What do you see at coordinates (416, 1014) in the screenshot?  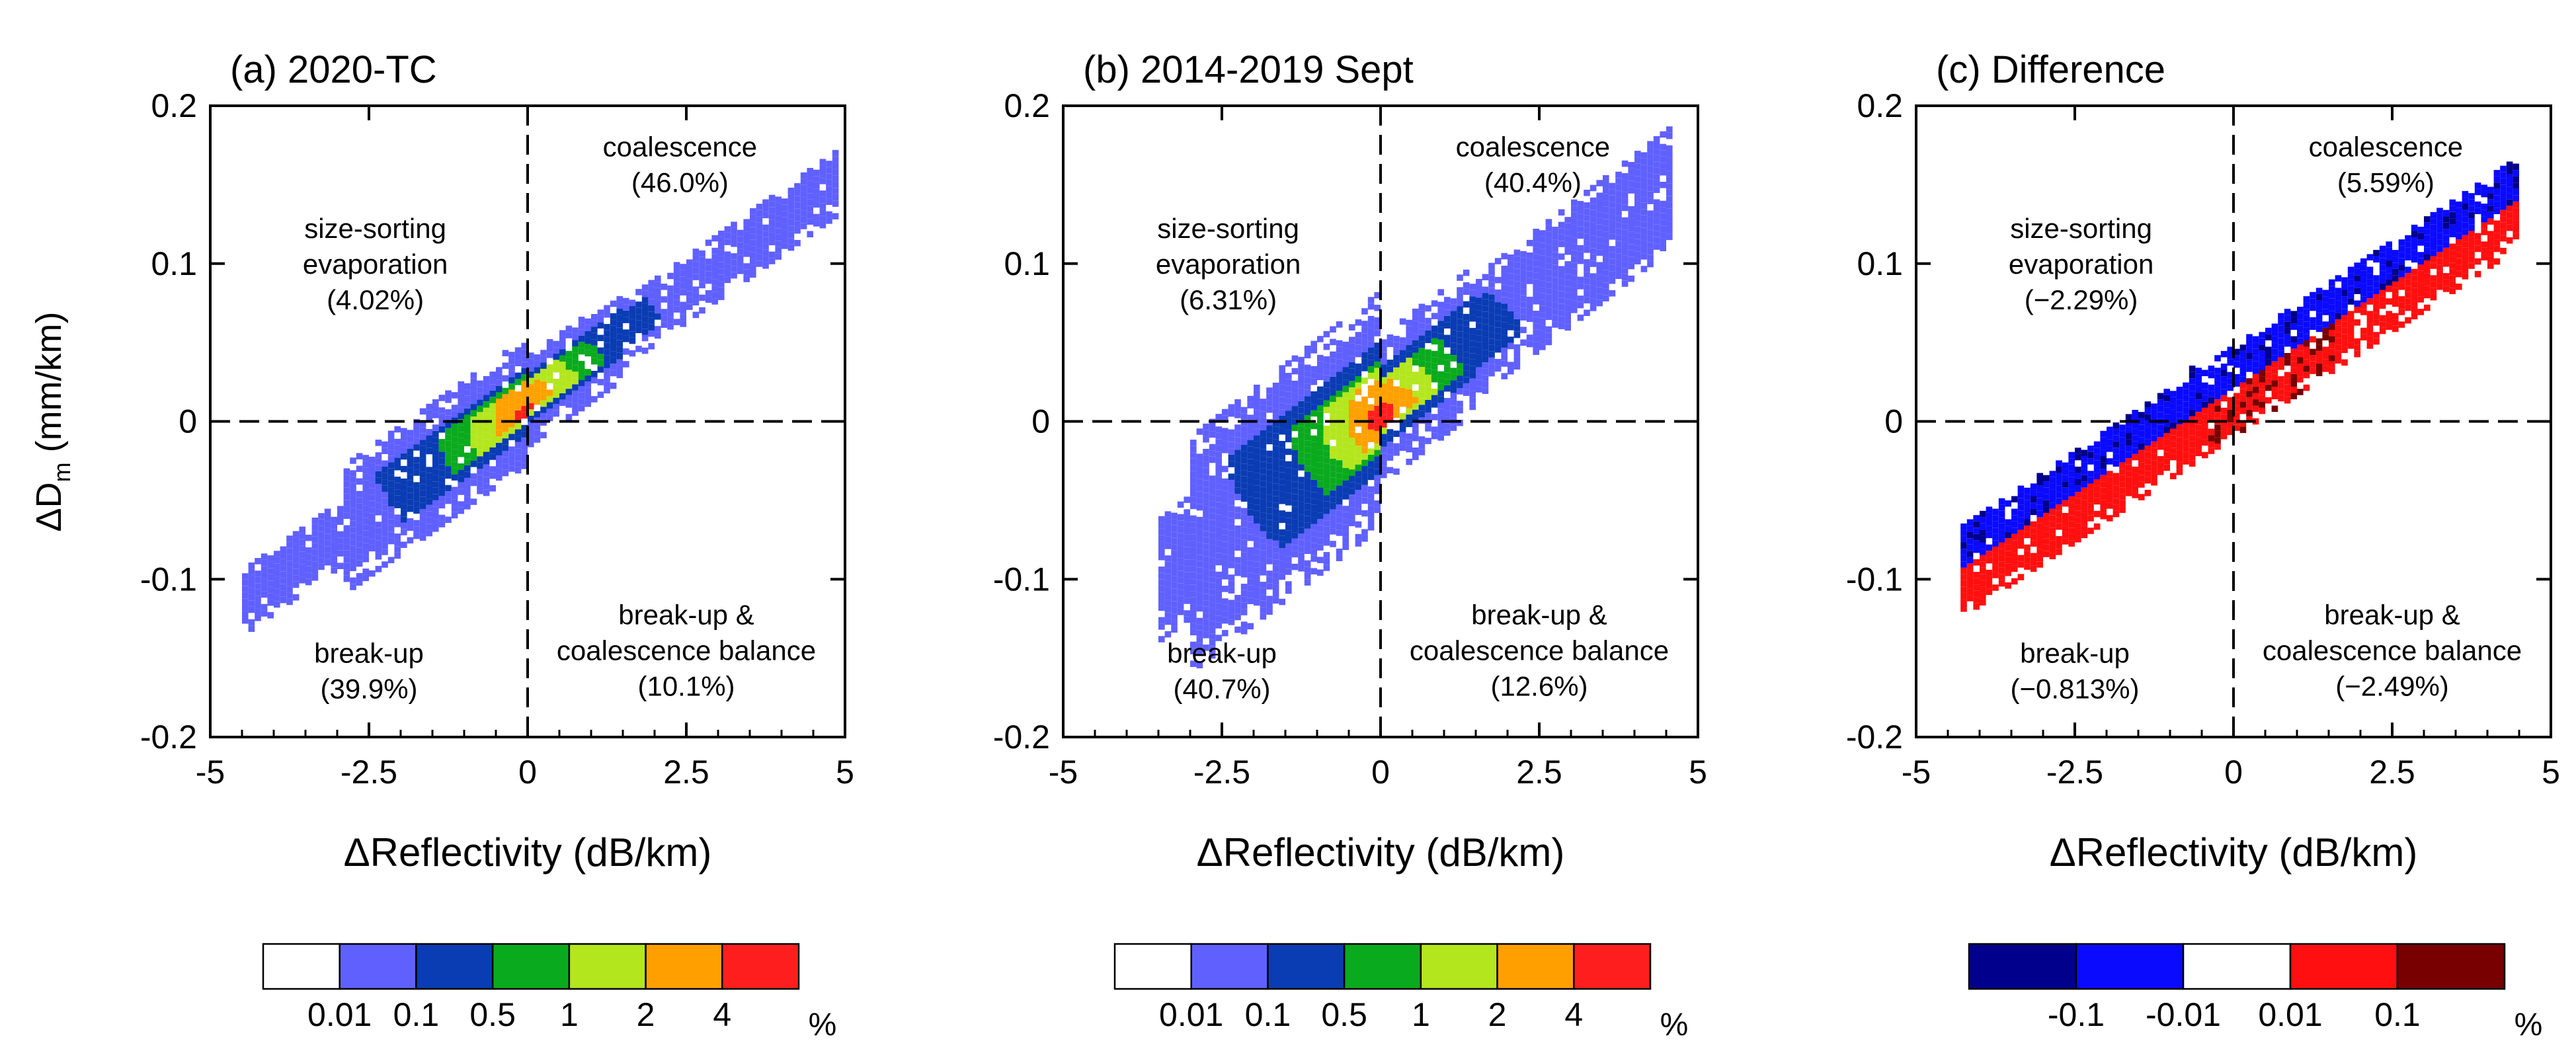 I see `colorbar-label: 0.1` at bounding box center [416, 1014].